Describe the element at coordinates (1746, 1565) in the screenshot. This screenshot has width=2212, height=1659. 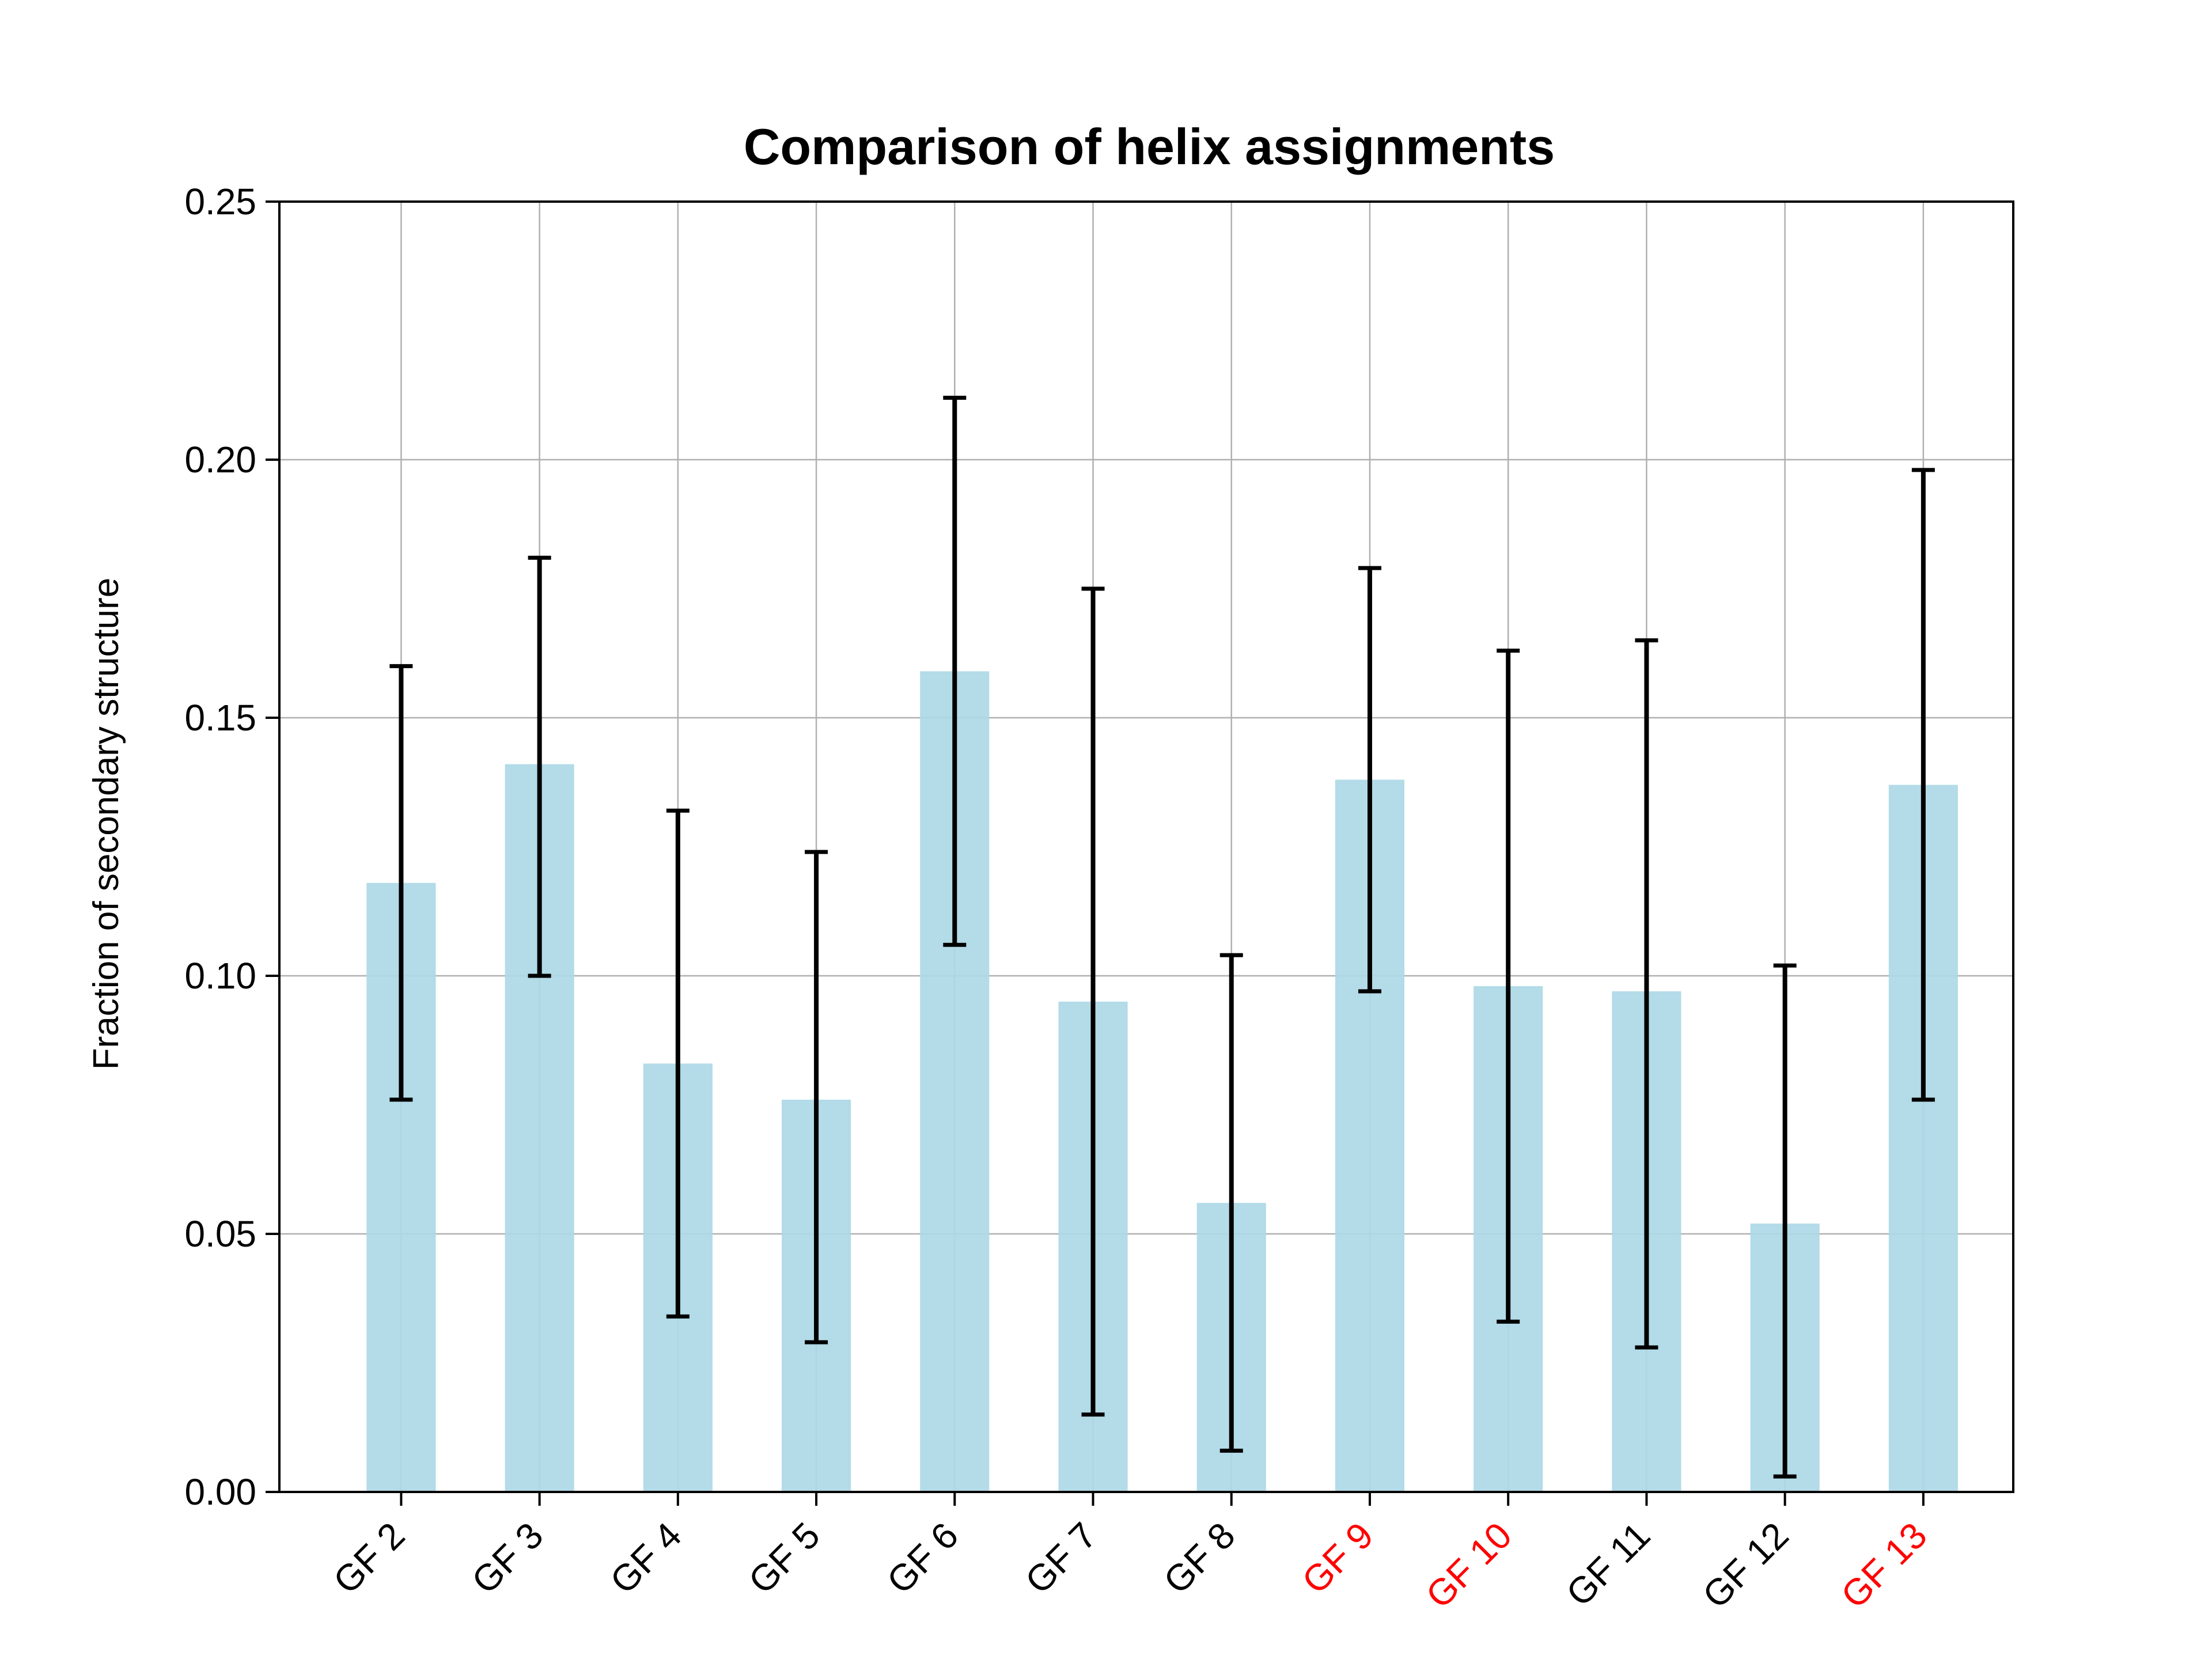
I see `x-tick-label: GF 12` at that location.